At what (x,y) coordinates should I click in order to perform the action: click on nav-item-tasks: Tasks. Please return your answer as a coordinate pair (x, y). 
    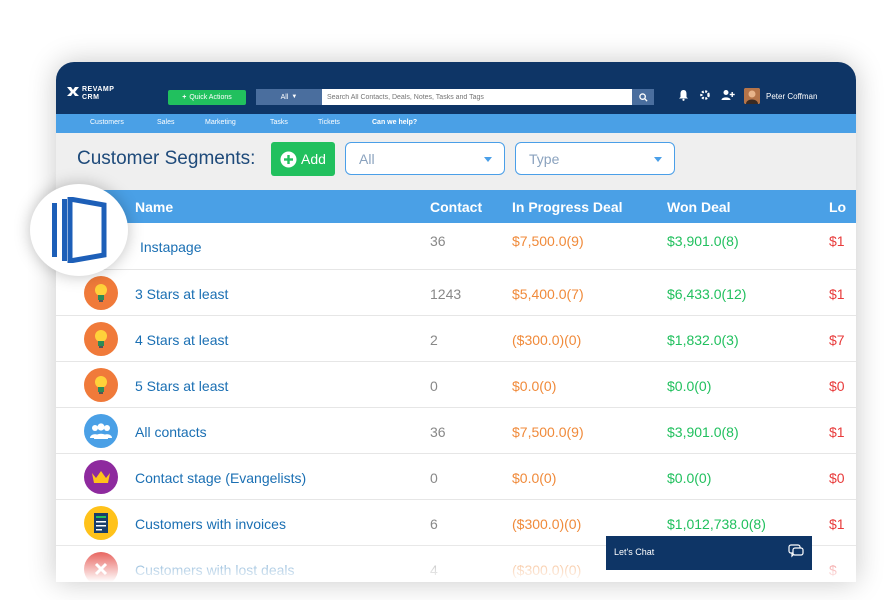
    Looking at the image, I should click on (279, 122).